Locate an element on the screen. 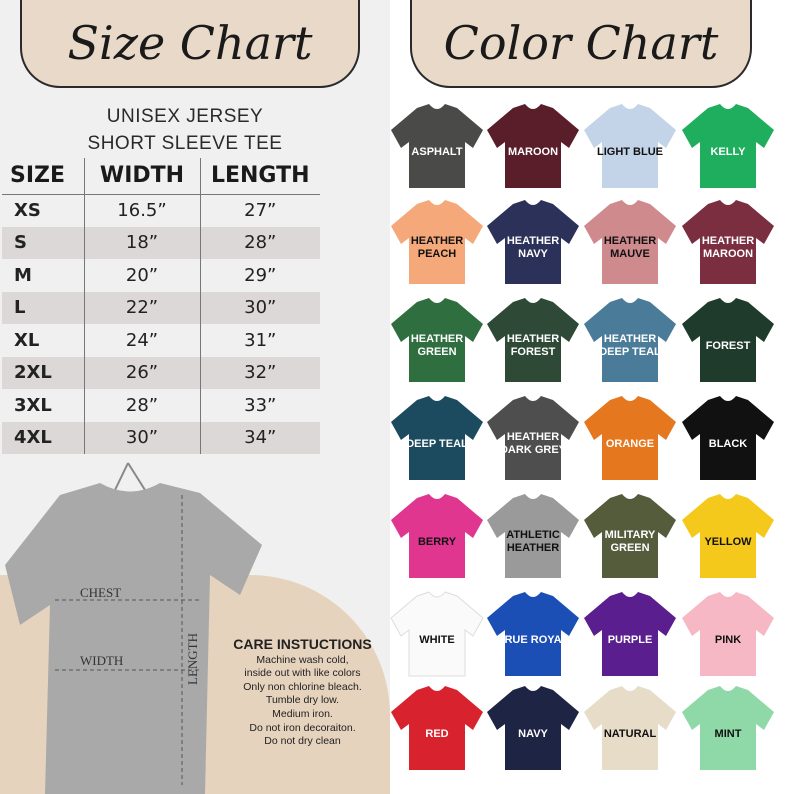  width-cell: 16.5” is located at coordinates (141, 210).